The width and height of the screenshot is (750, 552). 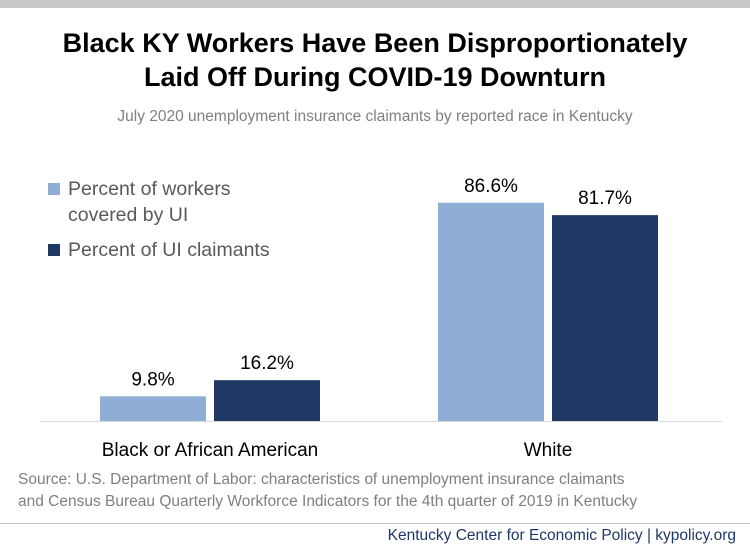 What do you see at coordinates (605, 198) in the screenshot?
I see `data-label-claimants-white: 81.7%` at bounding box center [605, 198].